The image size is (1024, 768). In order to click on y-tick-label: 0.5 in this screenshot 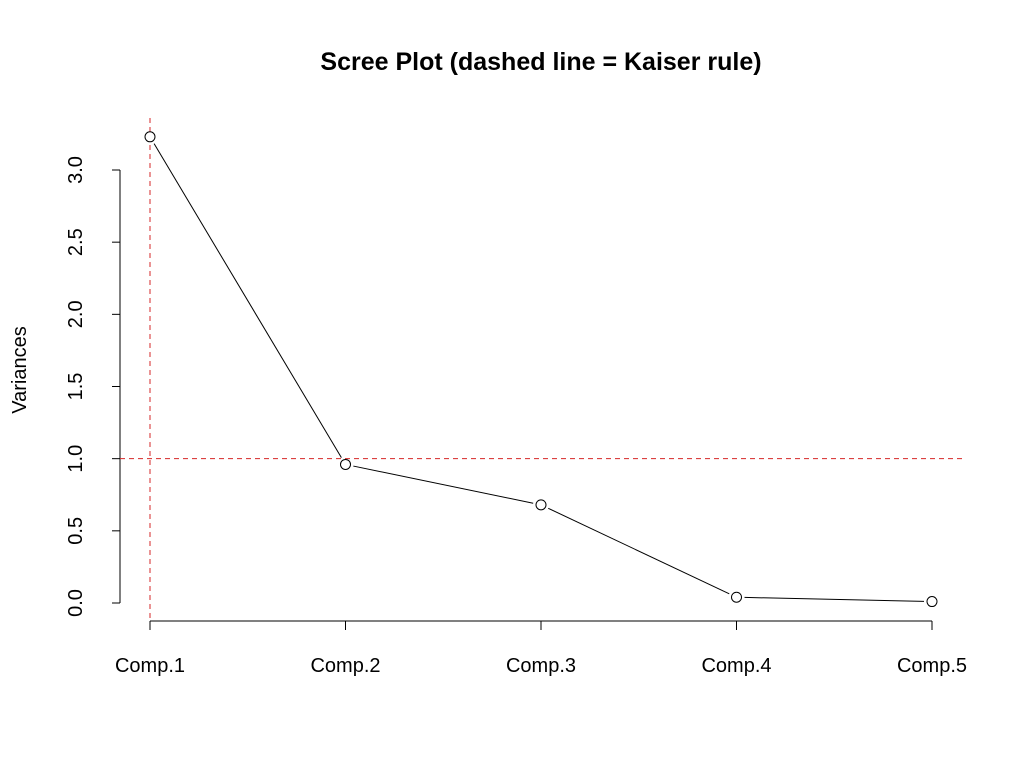, I will do `click(76, 531)`.